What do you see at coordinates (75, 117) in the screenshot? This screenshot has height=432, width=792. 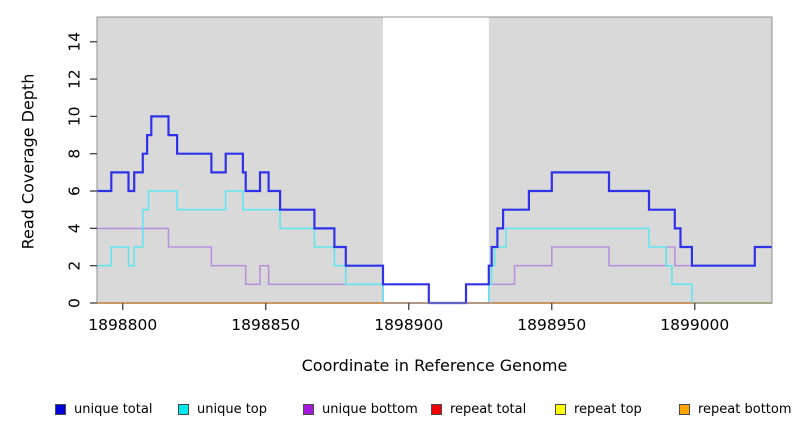 I see `y-tick-label: 10` at bounding box center [75, 117].